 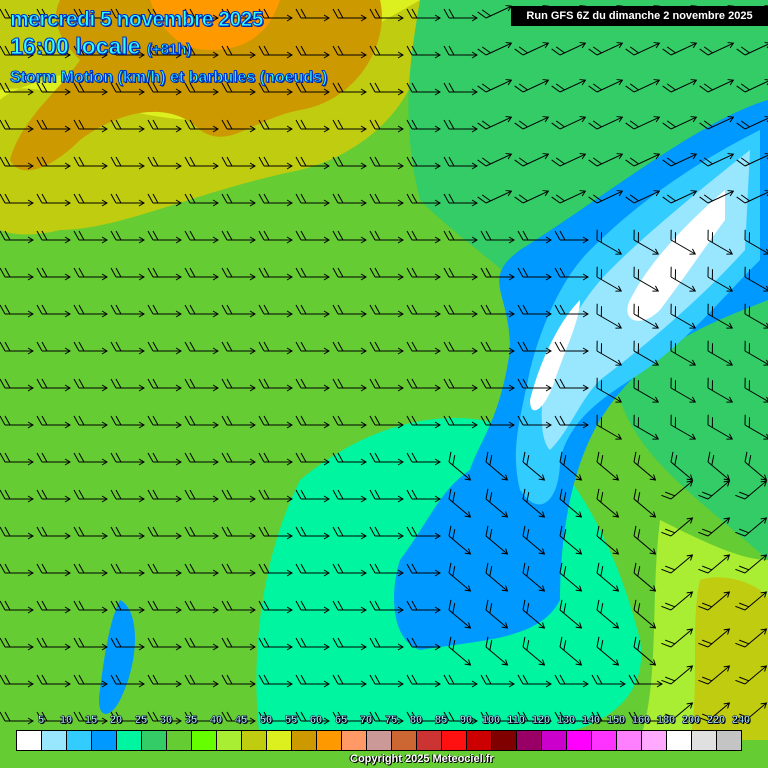 What do you see at coordinates (416, 720) in the screenshot?
I see `legend-label: 80` at bounding box center [416, 720].